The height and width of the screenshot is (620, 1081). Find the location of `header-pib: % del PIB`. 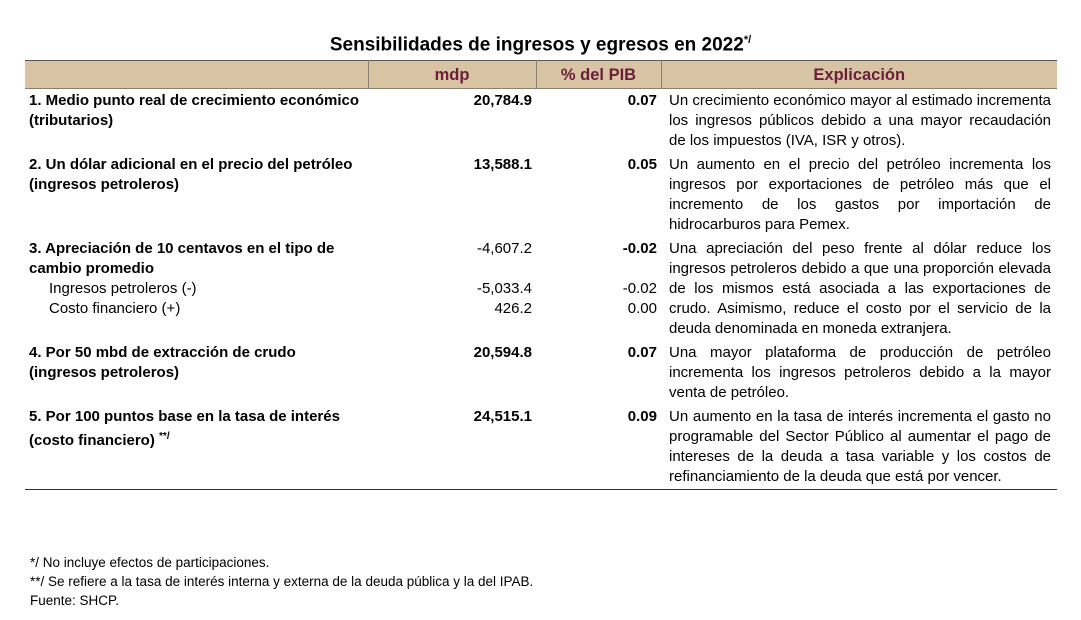

header-pib: % del PIB is located at coordinates (598, 74).